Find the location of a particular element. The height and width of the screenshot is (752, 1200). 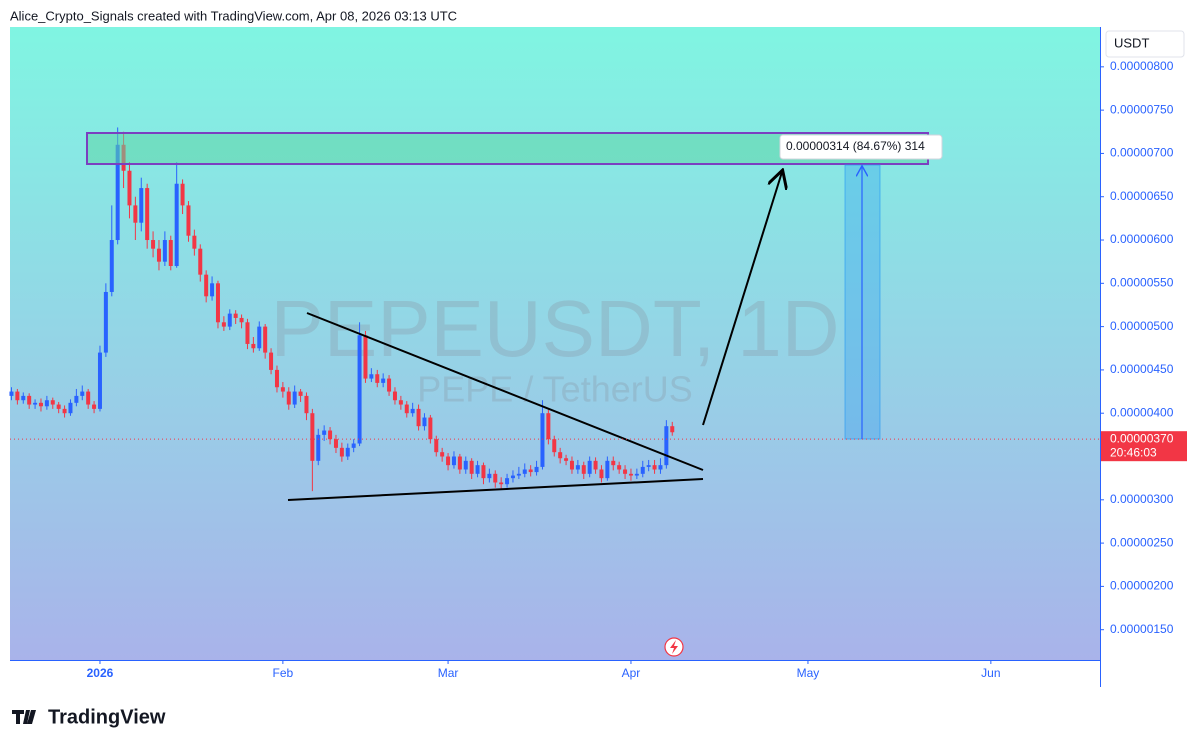

y-tick-label: 0.00000800 is located at coordinates (1142, 66).